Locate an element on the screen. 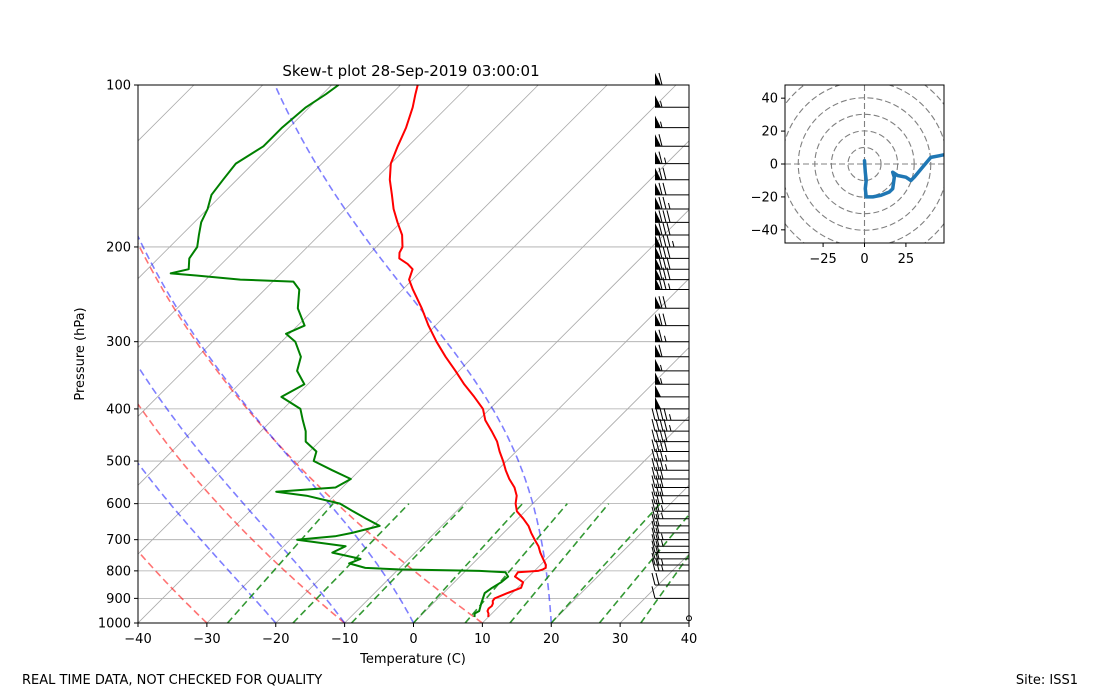  skew-t-title: Skew-t plot 28-Sep-2019 03:00:01 is located at coordinates (410, 71).